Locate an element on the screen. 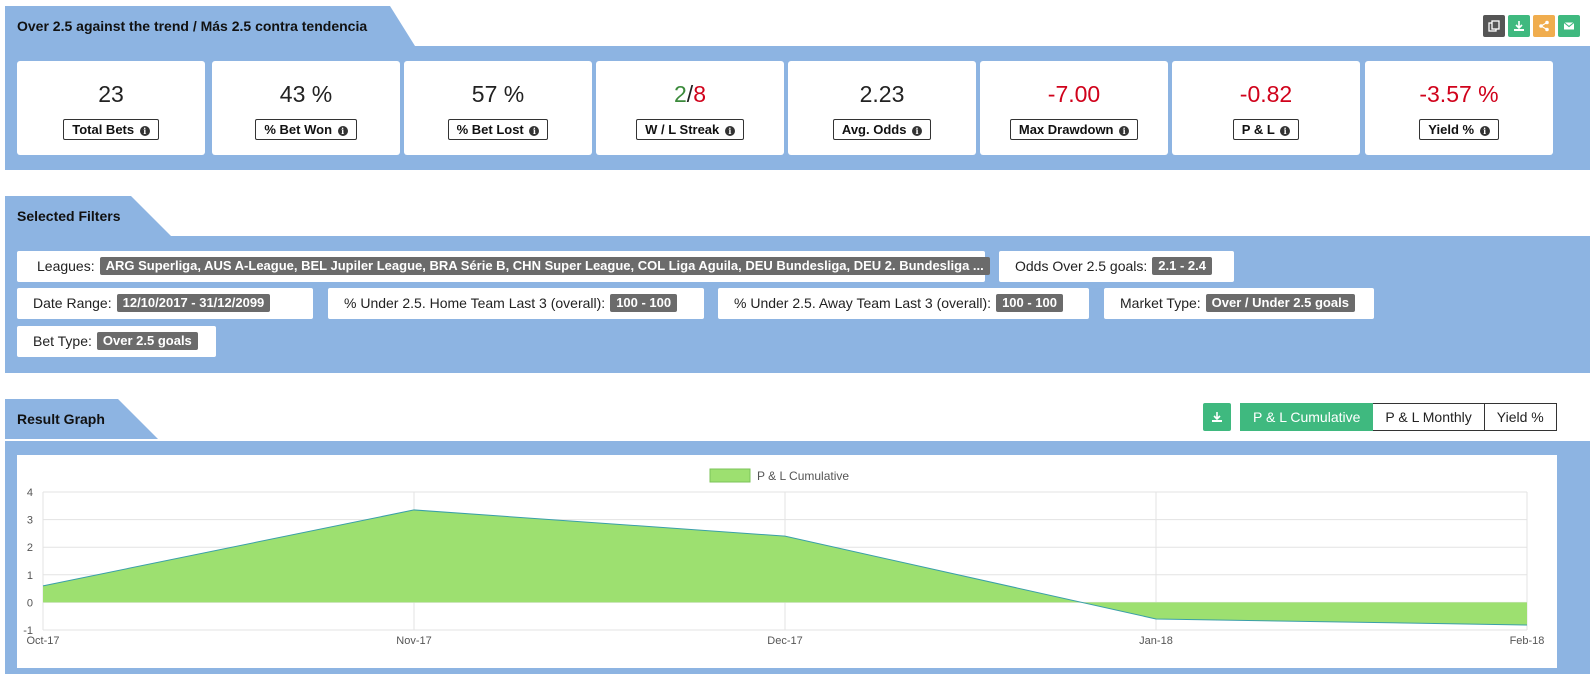 The height and width of the screenshot is (694, 1593). stat-bet-lost: 57 % % Bet Lost i is located at coordinates (498, 108).